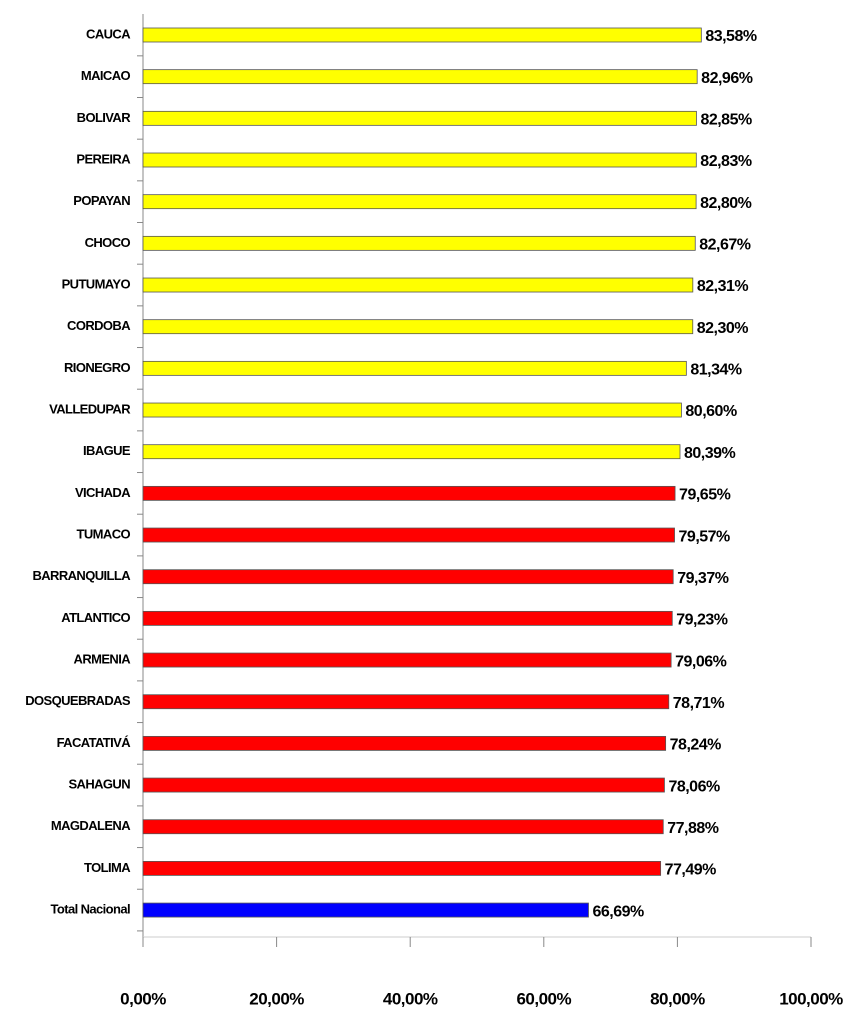 The image size is (852, 1010). Describe the element at coordinates (699, 703) in the screenshot. I see `value-label: 78,71%` at that location.